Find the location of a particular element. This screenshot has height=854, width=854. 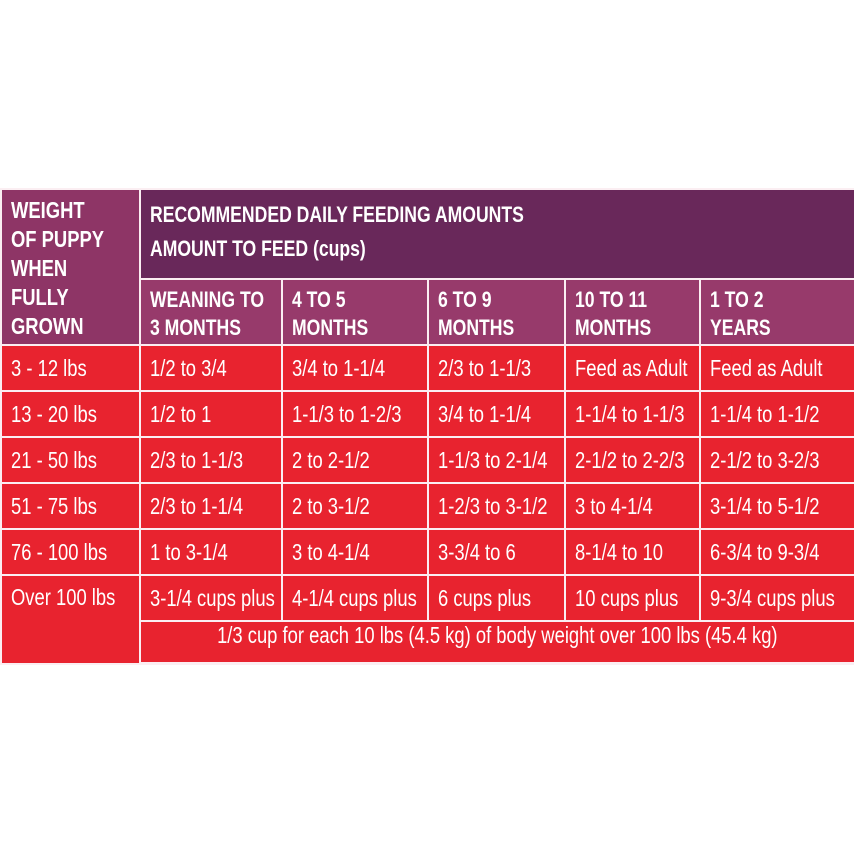

column-header: 10 TO 11 MONTHS is located at coordinates (632, 312).